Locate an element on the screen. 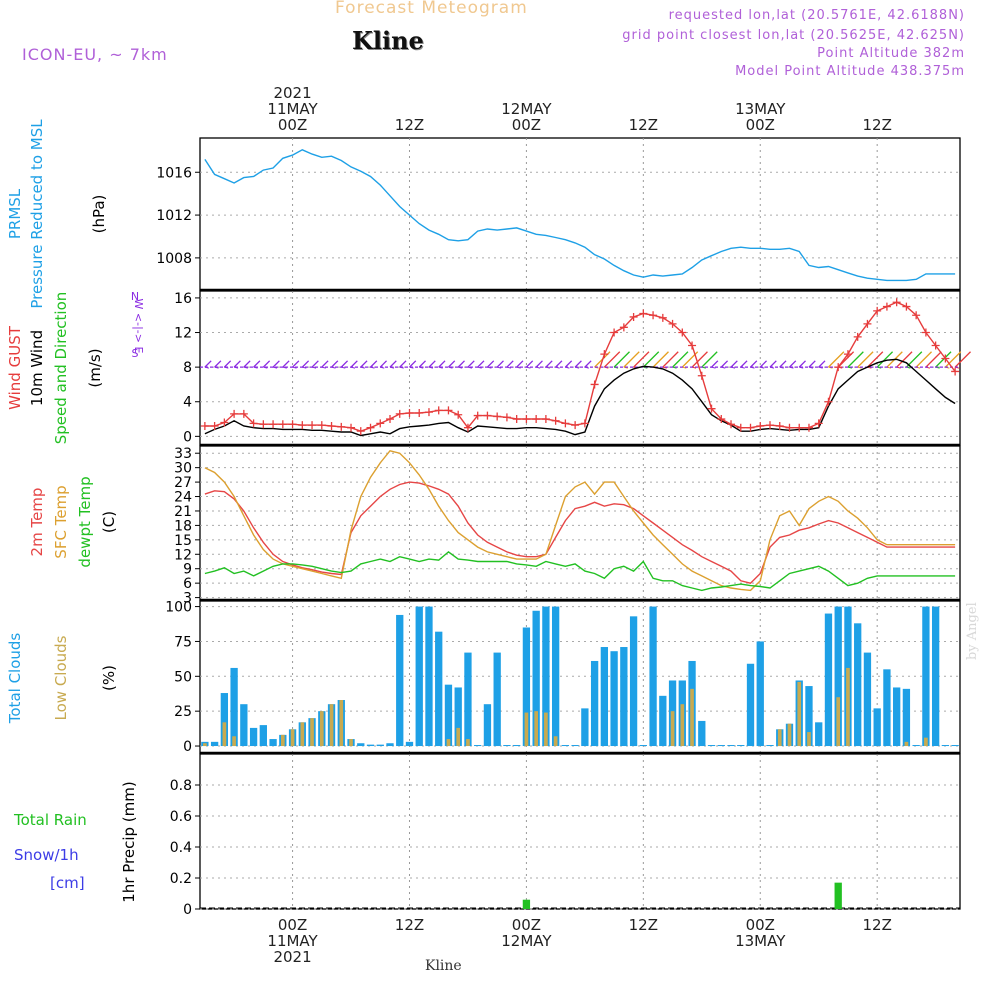 This screenshot has height=1000, width=1000. station-name: Kline is located at coordinates (388, 40).